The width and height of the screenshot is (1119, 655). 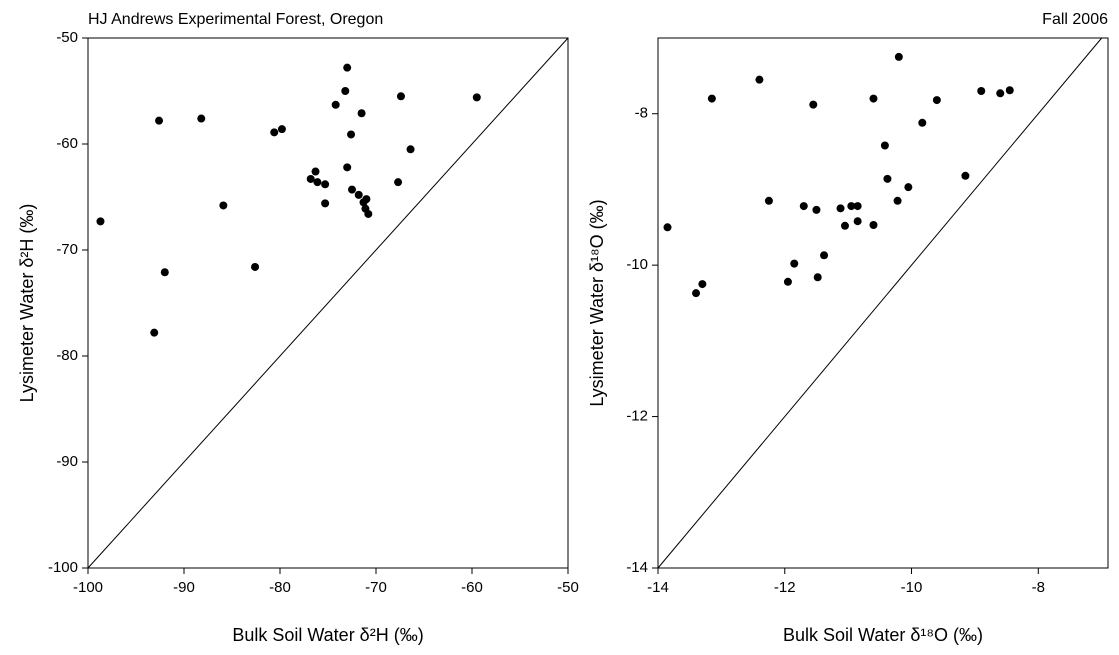 I want to click on y-axis-label: Lysimeter Water δ²H (‰), so click(x=27, y=303).